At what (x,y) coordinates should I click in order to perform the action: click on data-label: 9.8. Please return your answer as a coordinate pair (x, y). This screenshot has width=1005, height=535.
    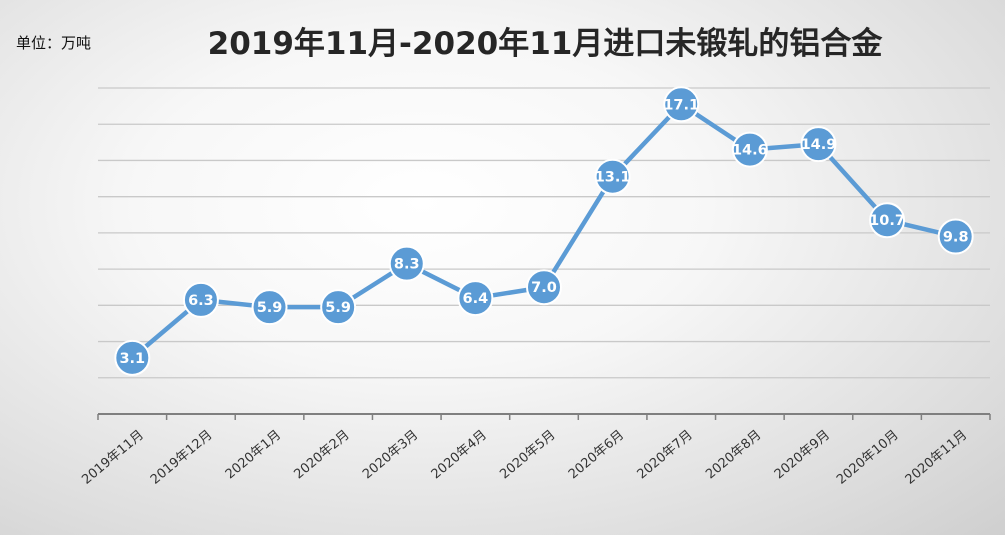
    Looking at the image, I should click on (956, 238).